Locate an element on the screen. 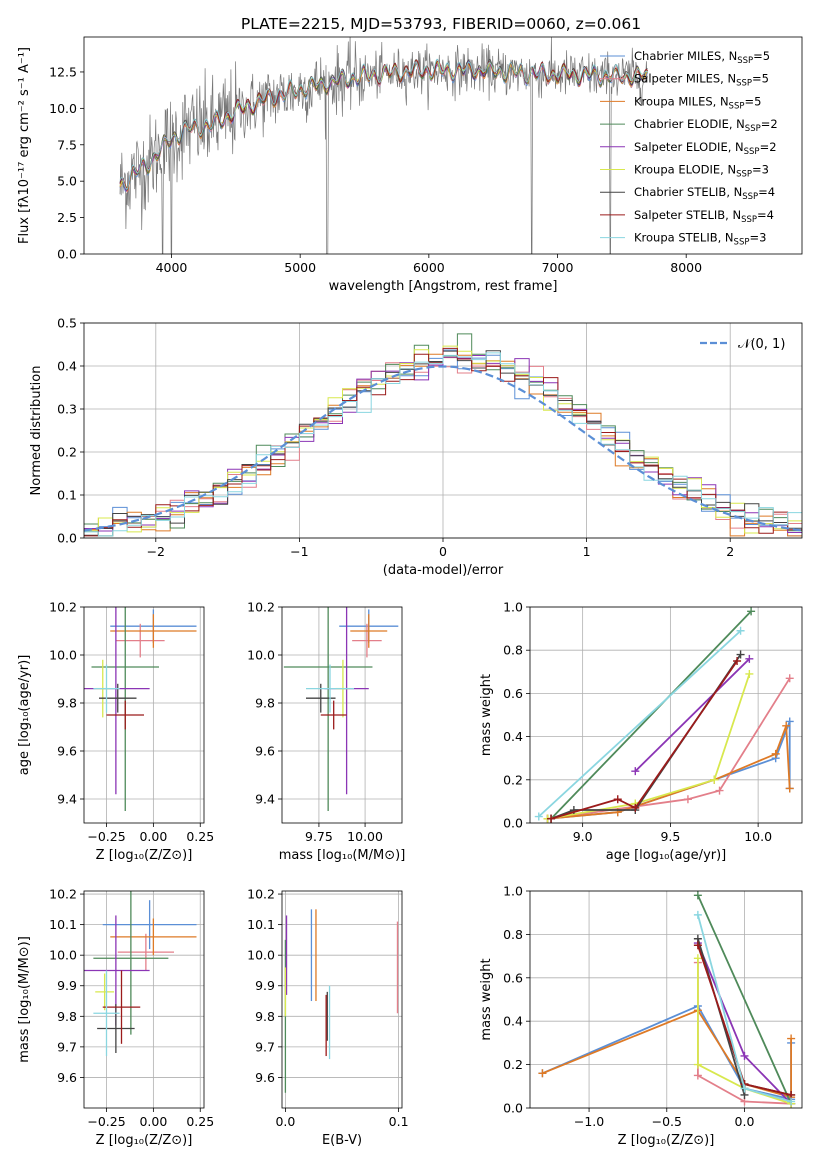  series-marker-chabrier-stelib is located at coordinates (740, 654).